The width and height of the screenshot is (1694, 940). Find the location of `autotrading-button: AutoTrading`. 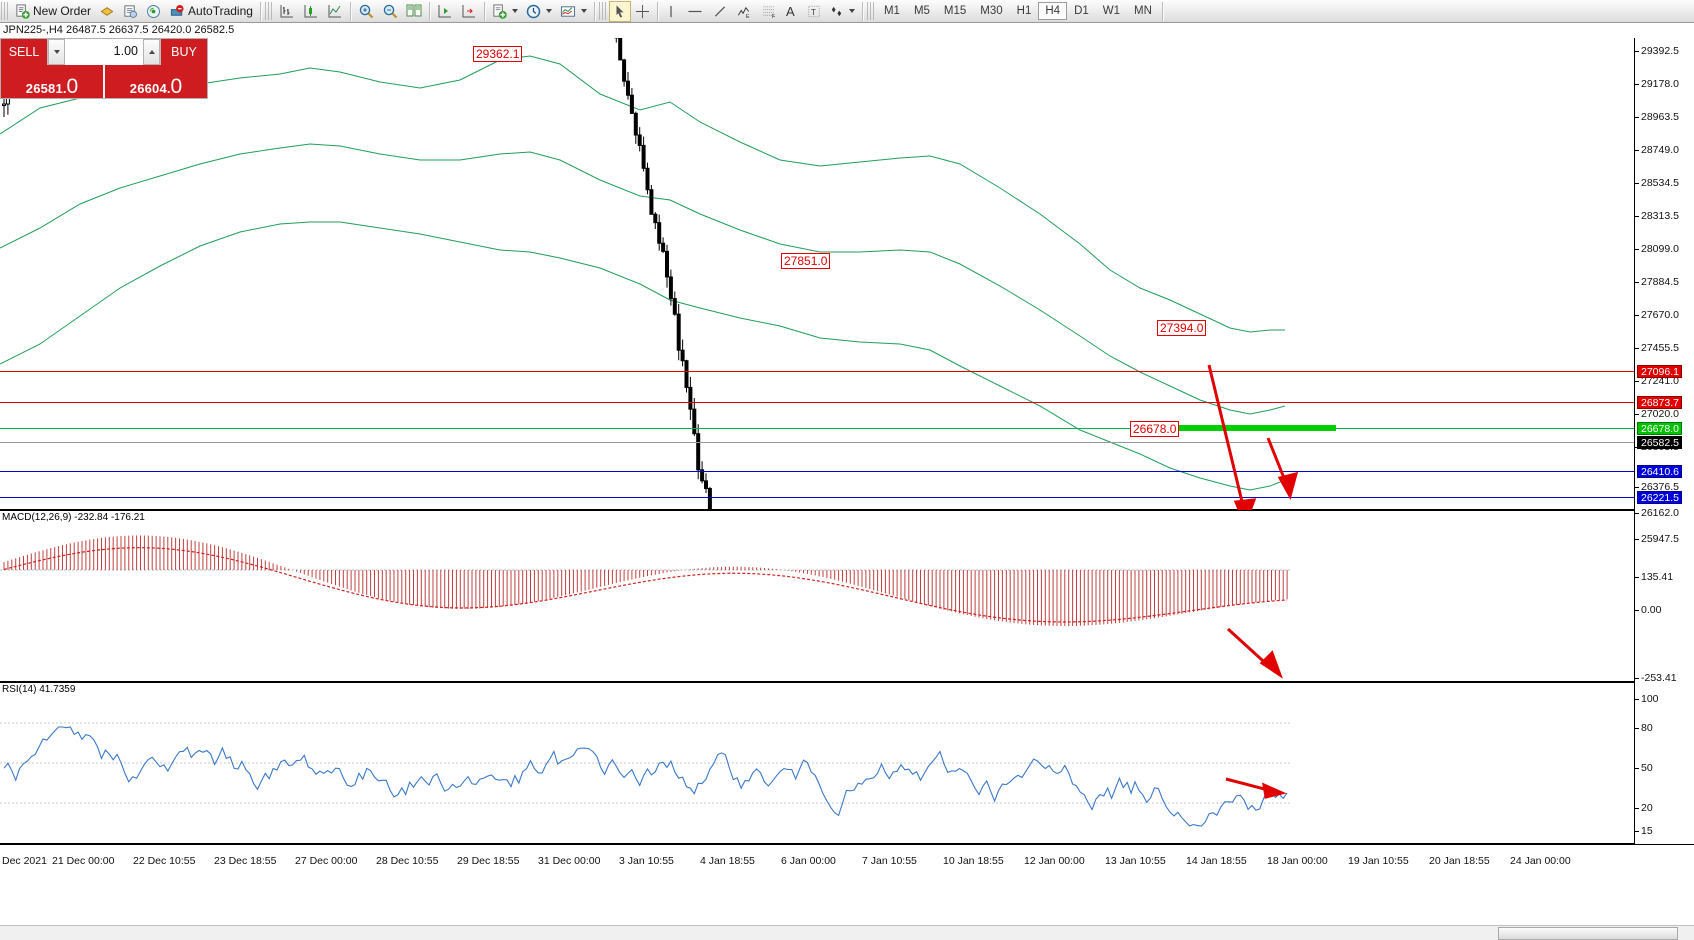

autotrading-button: AutoTrading is located at coordinates (211, 11).